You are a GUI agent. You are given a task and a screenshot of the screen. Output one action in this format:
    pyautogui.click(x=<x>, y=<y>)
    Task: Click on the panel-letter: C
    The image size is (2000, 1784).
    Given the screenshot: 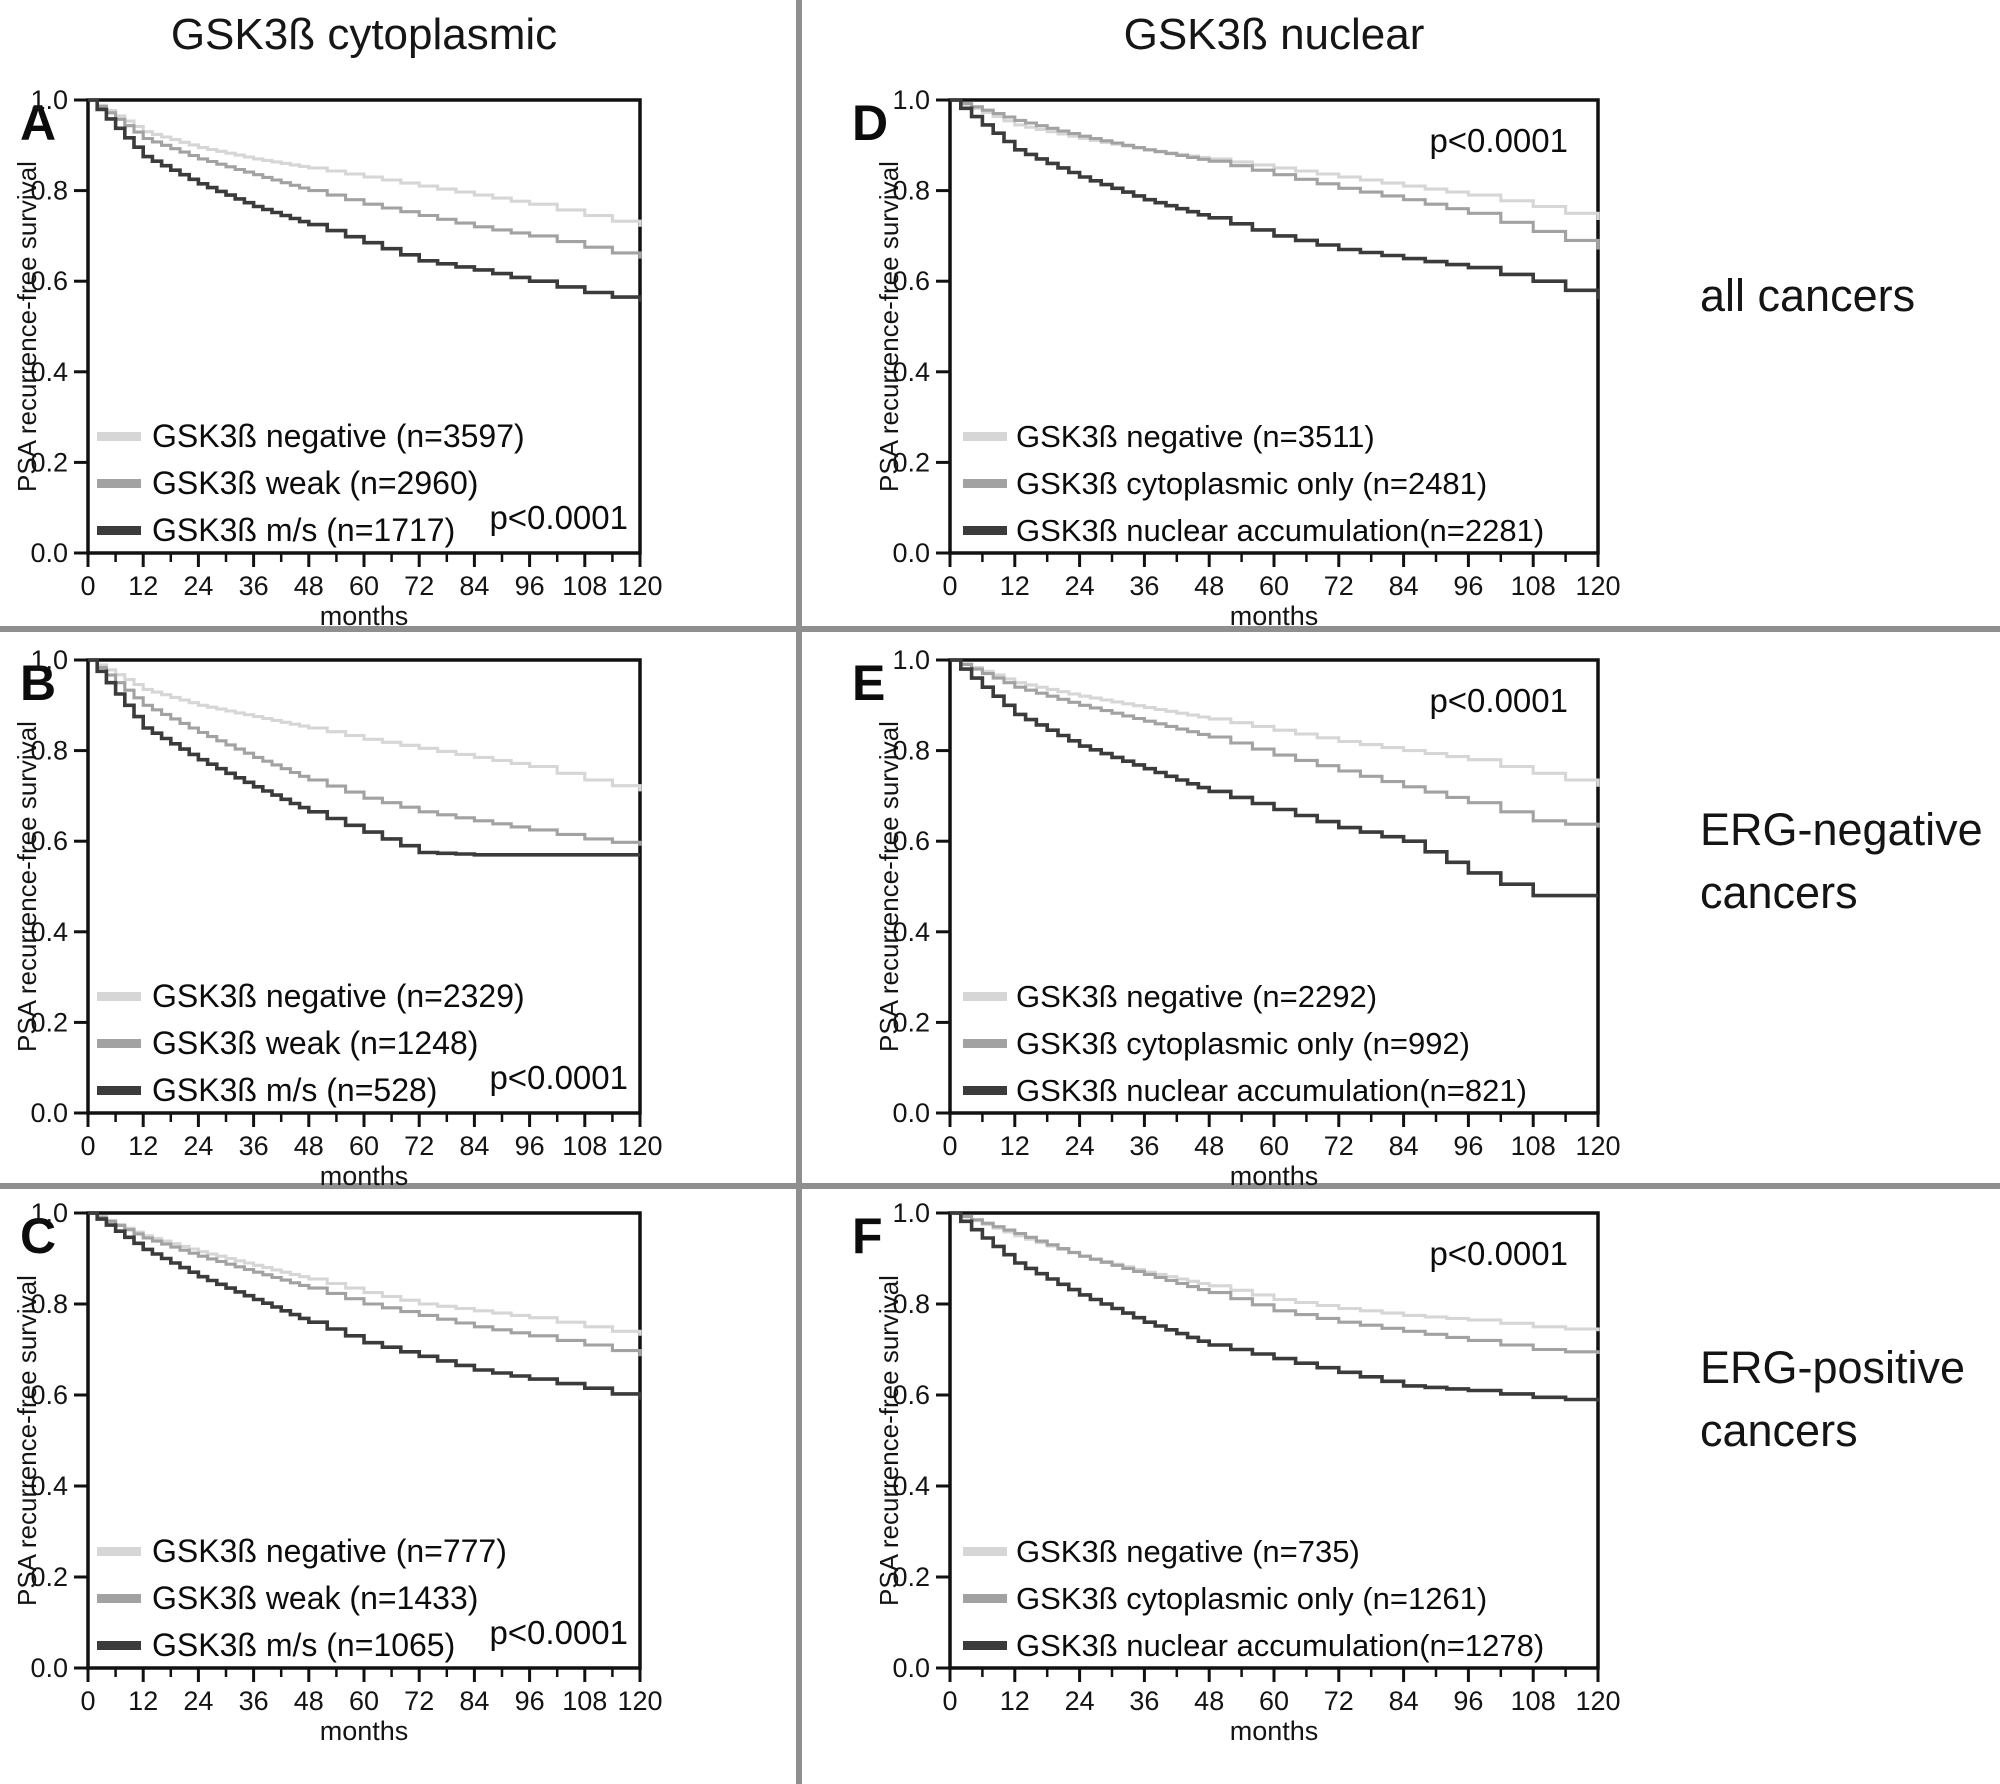 What is the action you would take?
    pyautogui.click(x=38, y=1236)
    